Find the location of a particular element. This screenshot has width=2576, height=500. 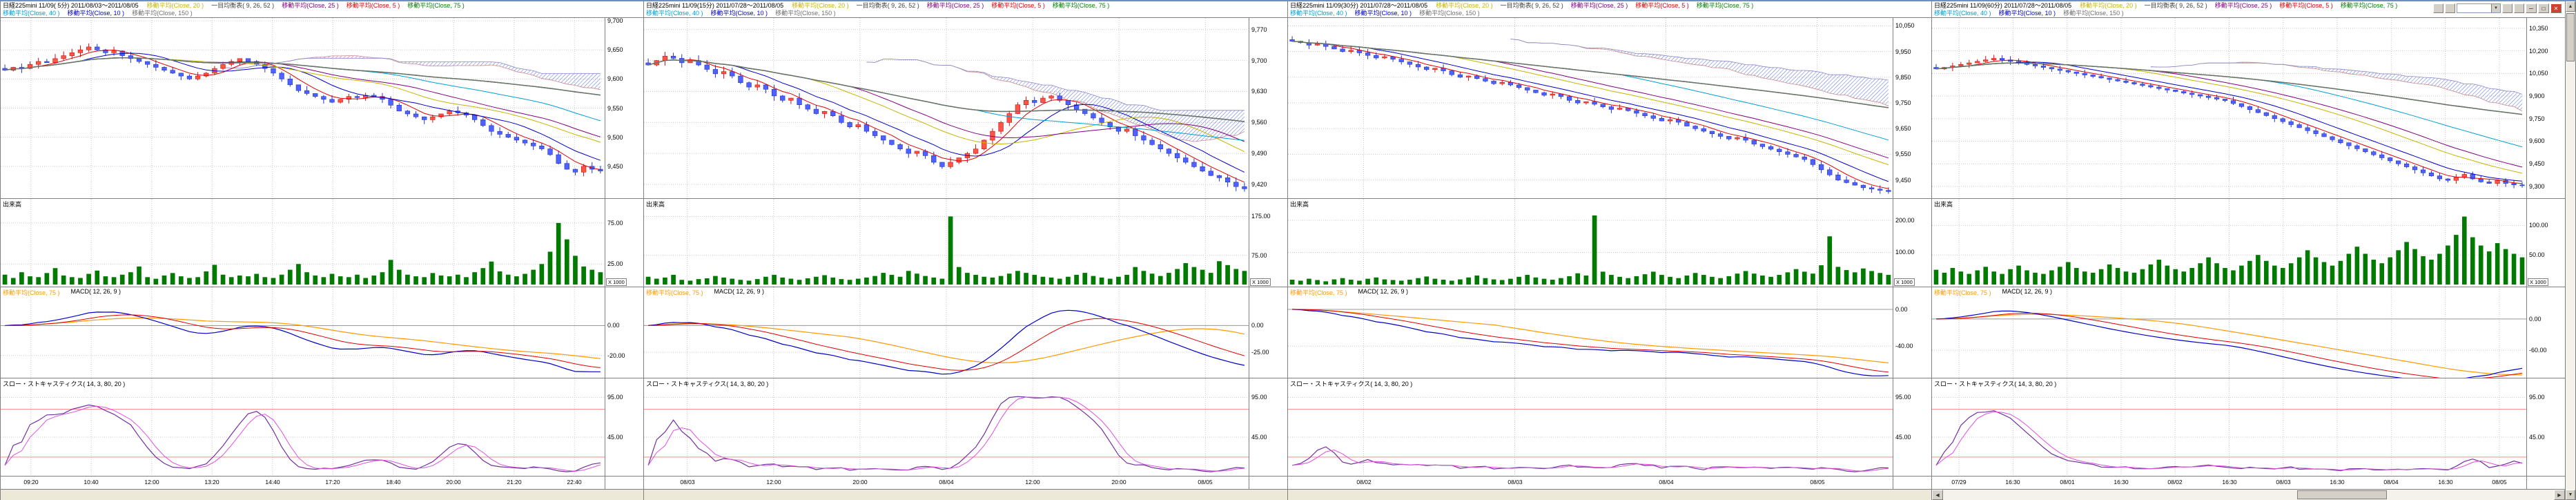

macd-ma-label: 移動平均(Close, 75 ) is located at coordinates (31, 292).